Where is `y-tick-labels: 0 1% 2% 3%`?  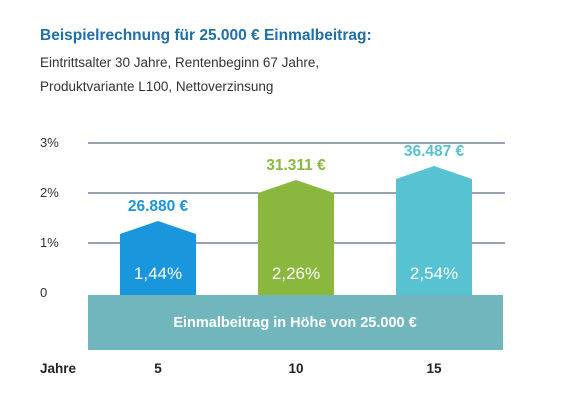 y-tick-labels: 0 1% 2% 3% is located at coordinates (49, 217).